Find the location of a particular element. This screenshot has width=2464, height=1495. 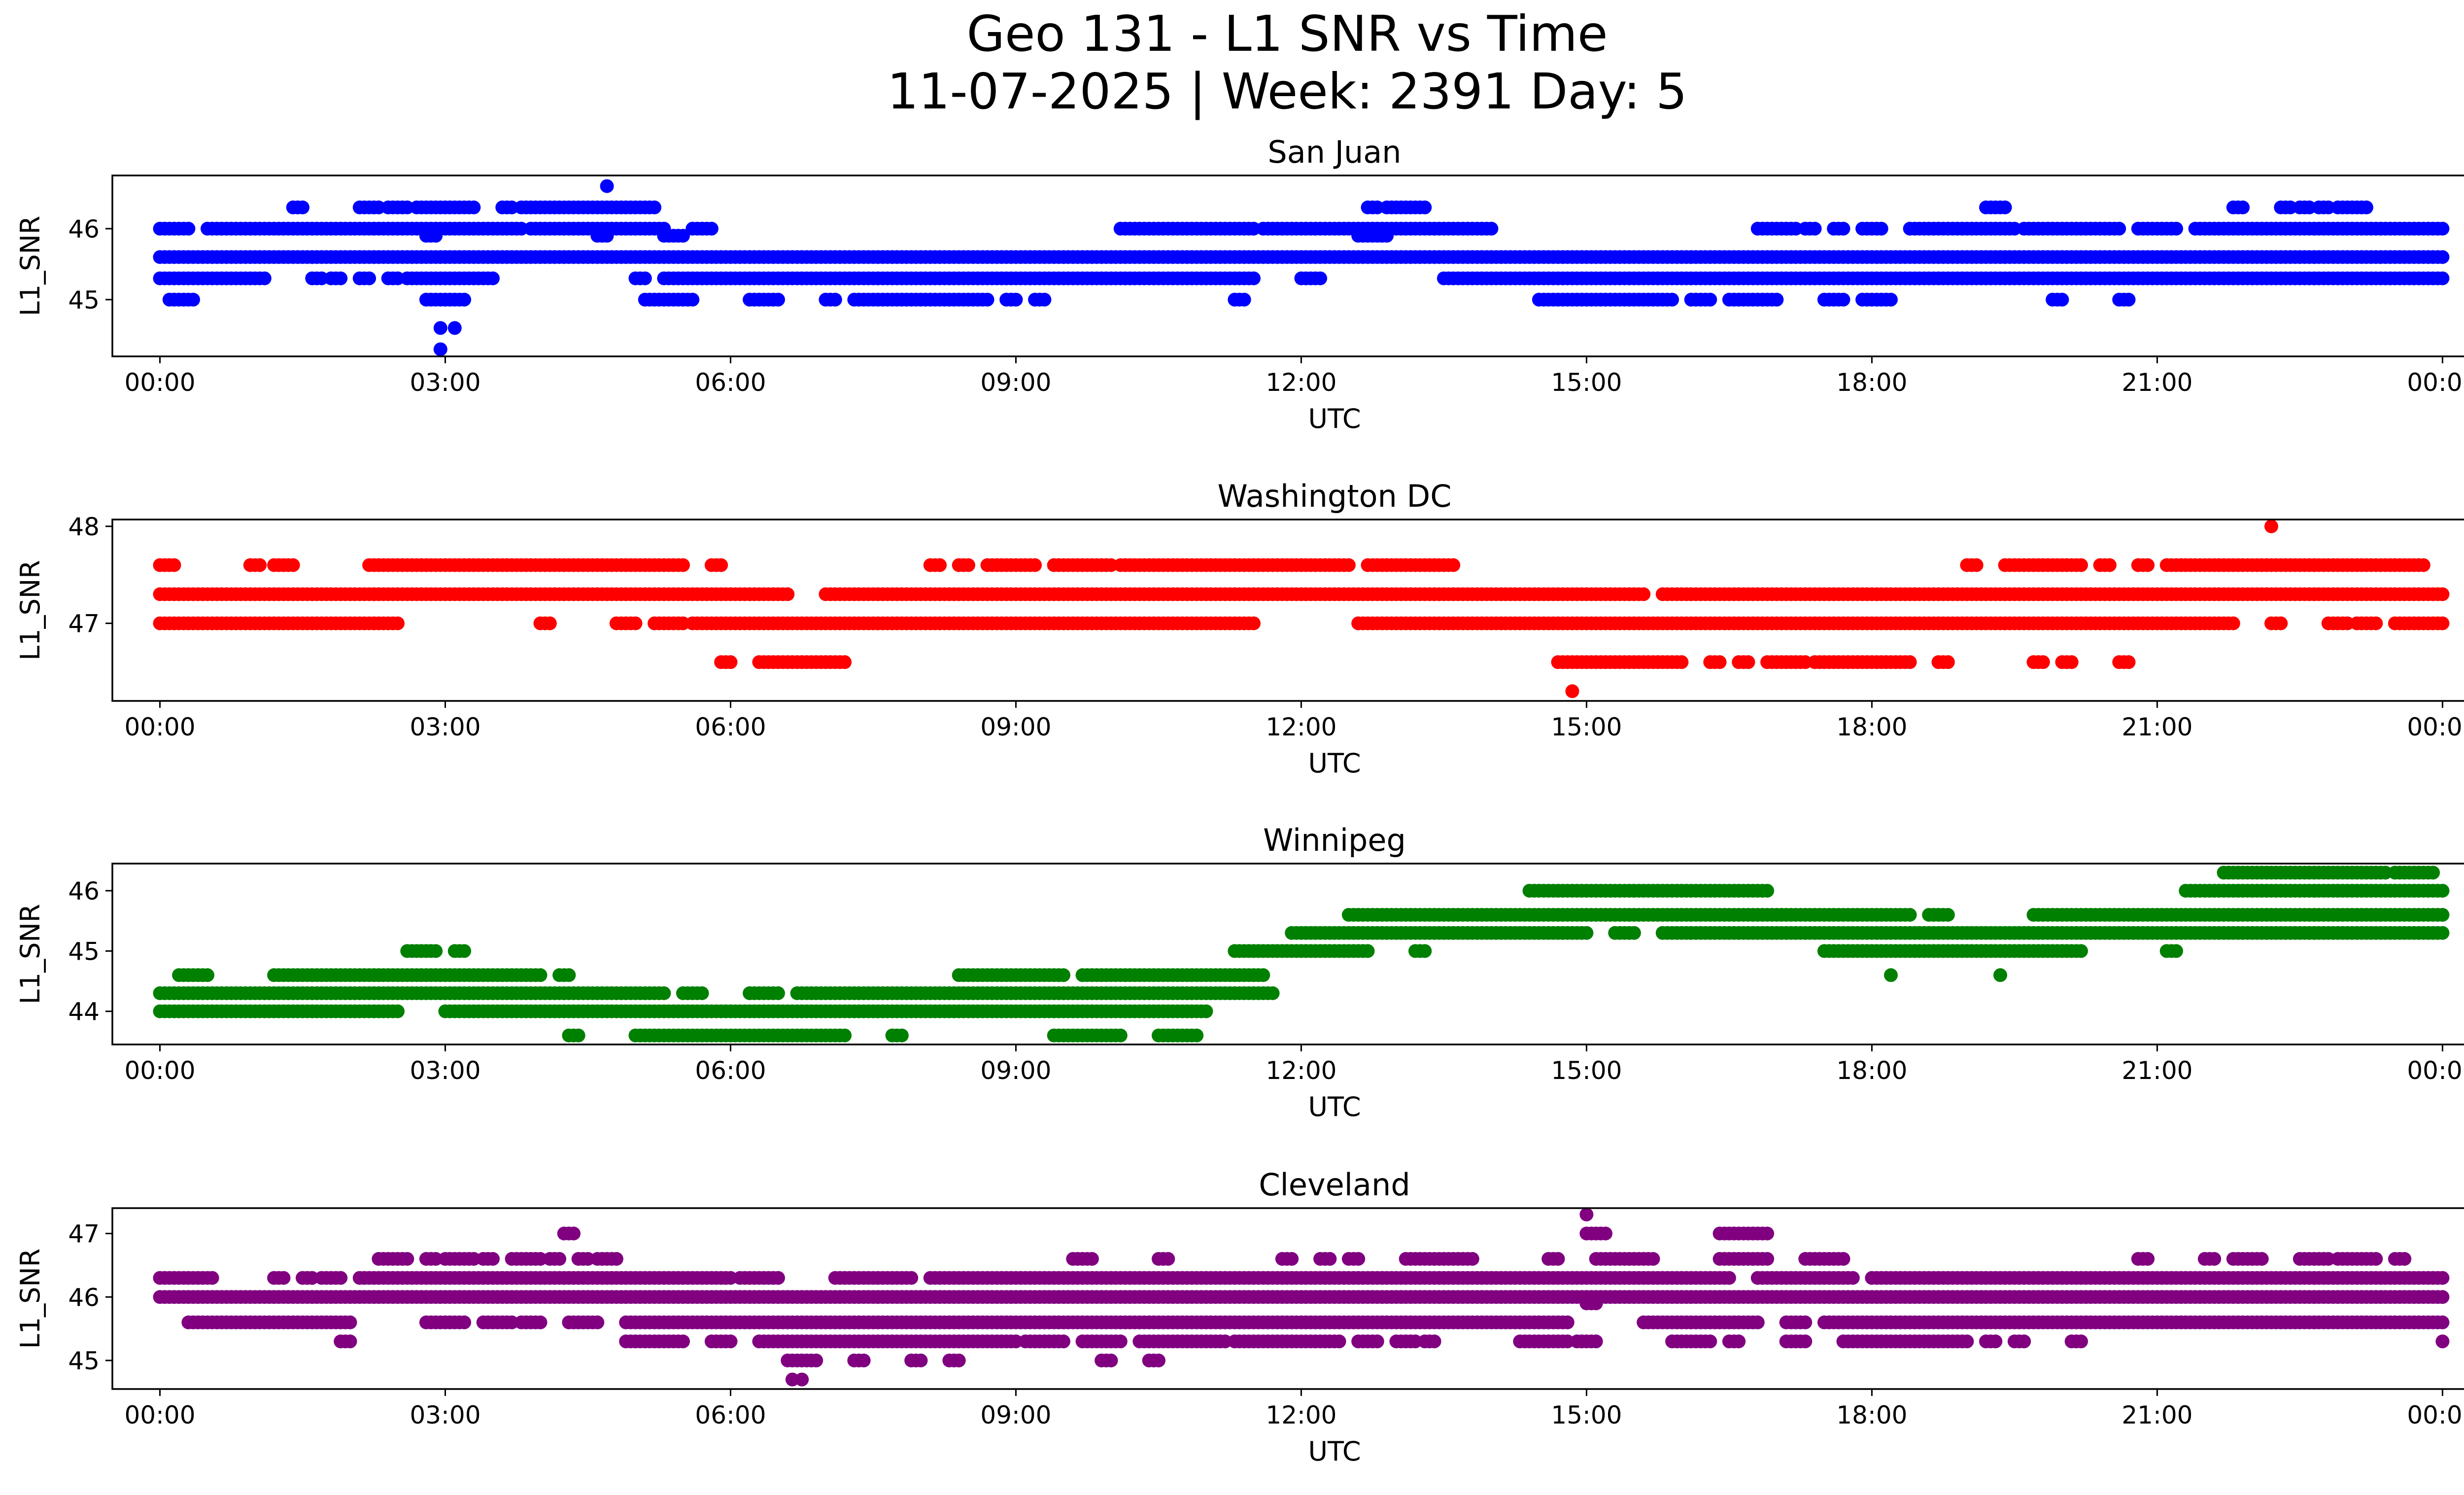

x-tick-label: 09:00 is located at coordinates (1015, 1070).